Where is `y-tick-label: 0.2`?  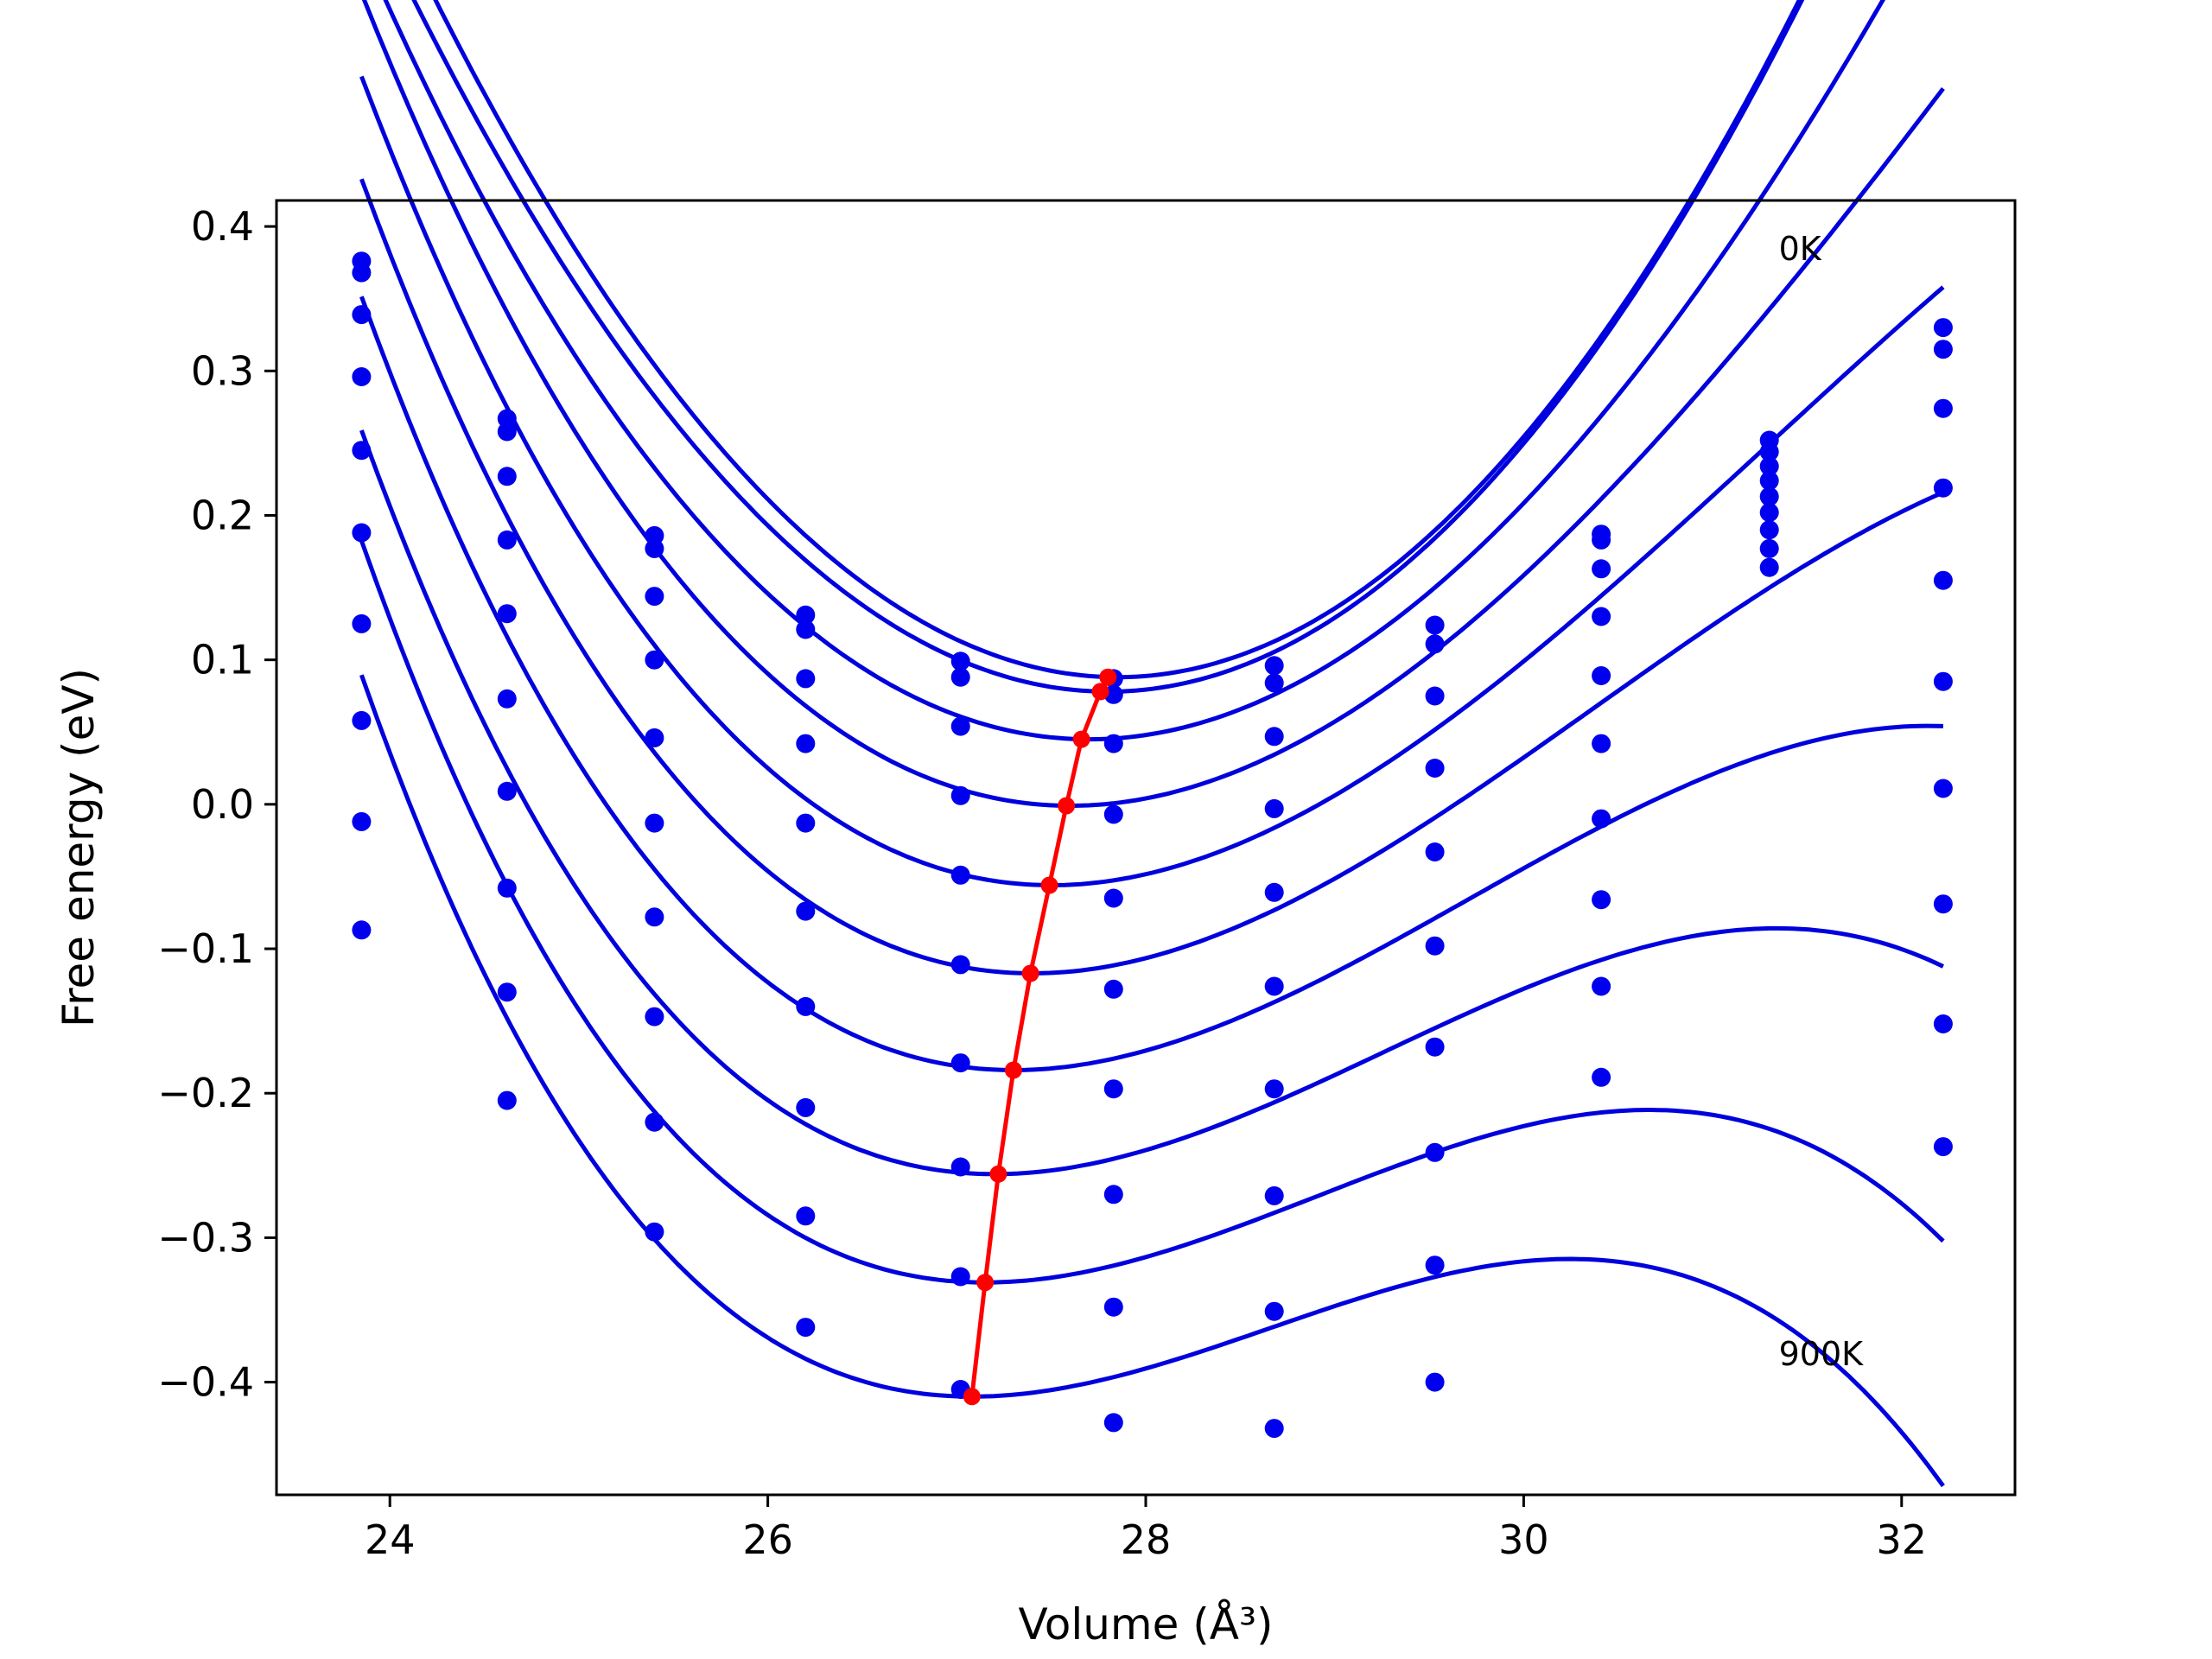
y-tick-label: 0.2 is located at coordinates (222, 515).